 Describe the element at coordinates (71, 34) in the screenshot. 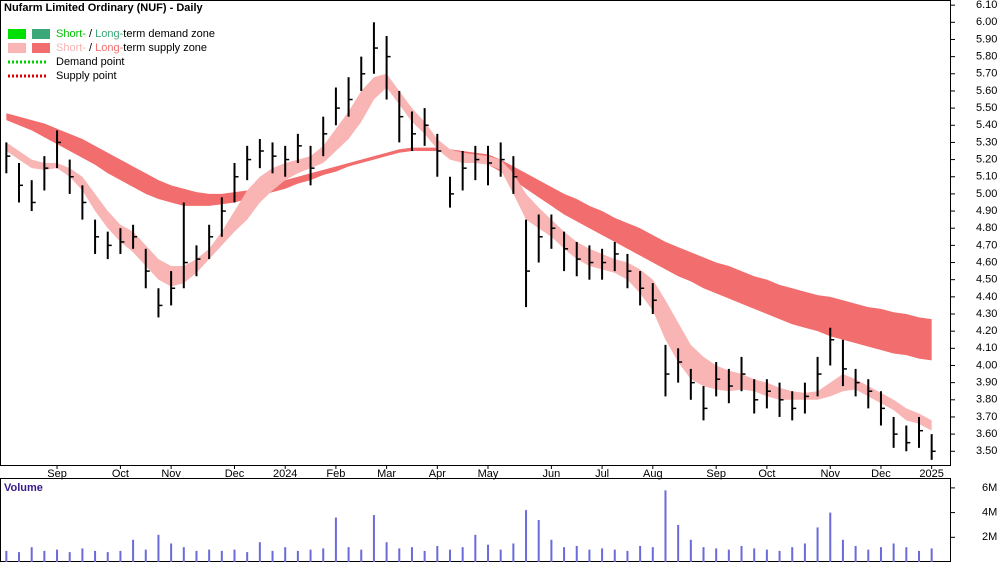

I see `legend-text: Short-` at that location.